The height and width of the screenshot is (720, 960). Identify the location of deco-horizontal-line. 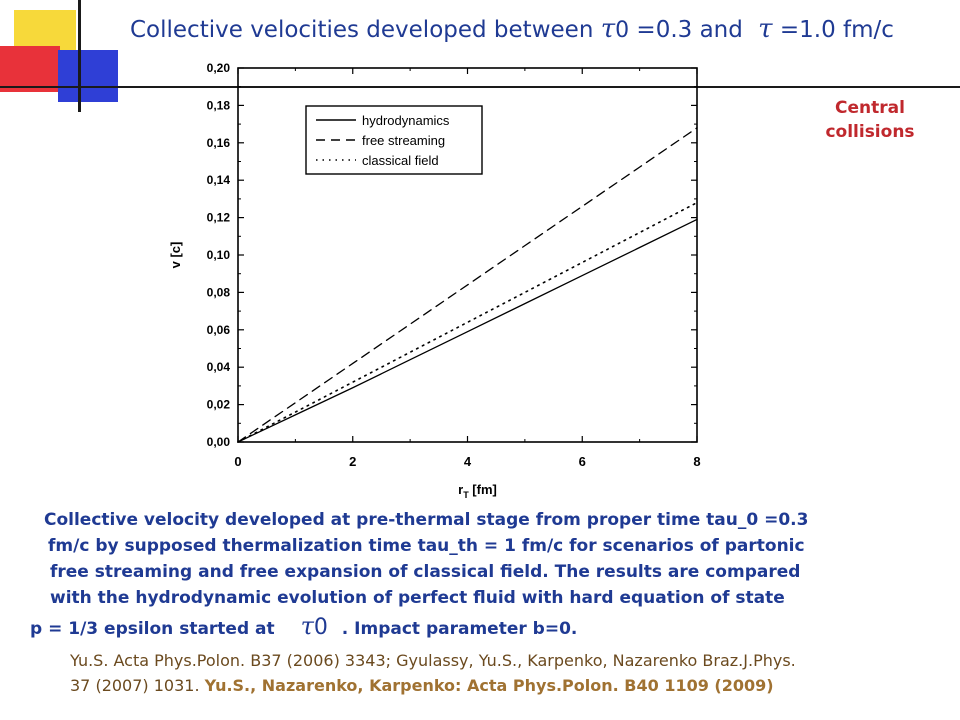
(480, 87).